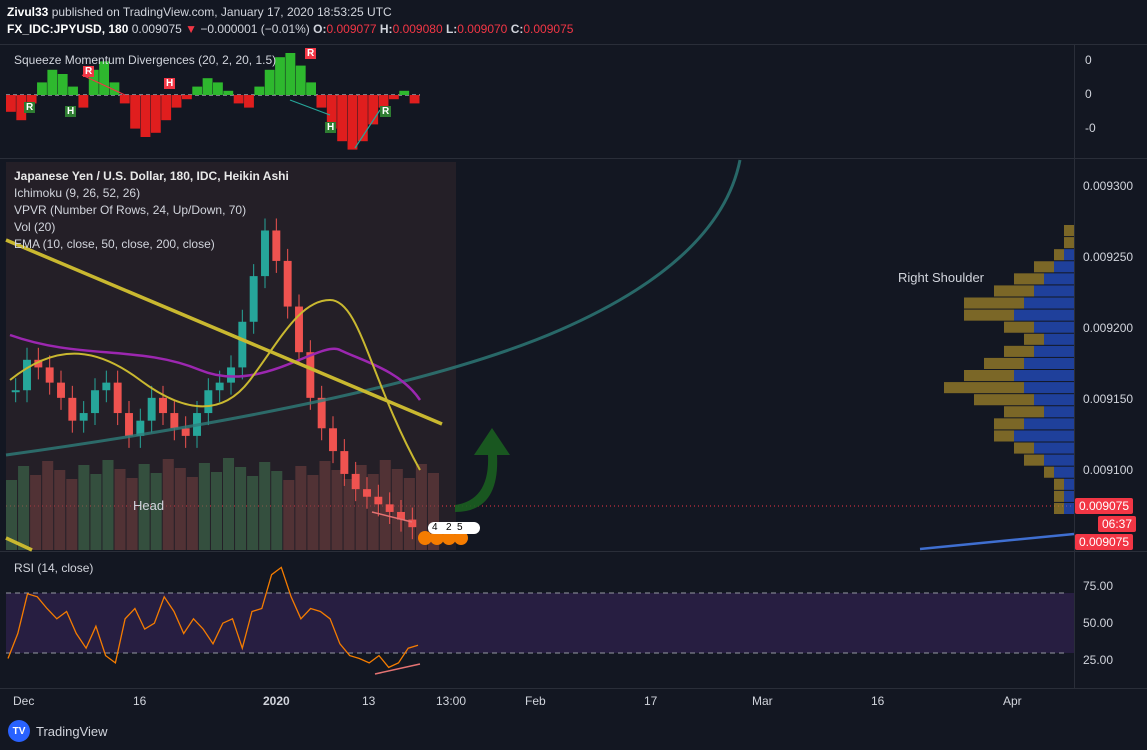 The height and width of the screenshot is (750, 1147). I want to click on neckline-trendline, so click(224, 332).